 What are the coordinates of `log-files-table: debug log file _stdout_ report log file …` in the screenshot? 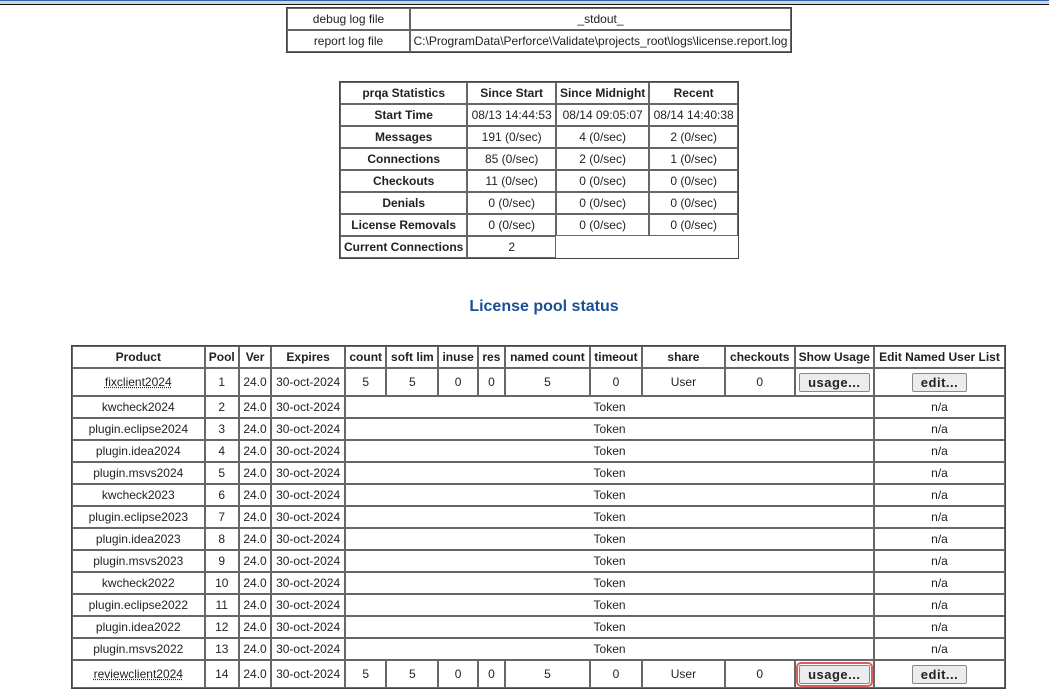 It's located at (539, 30).